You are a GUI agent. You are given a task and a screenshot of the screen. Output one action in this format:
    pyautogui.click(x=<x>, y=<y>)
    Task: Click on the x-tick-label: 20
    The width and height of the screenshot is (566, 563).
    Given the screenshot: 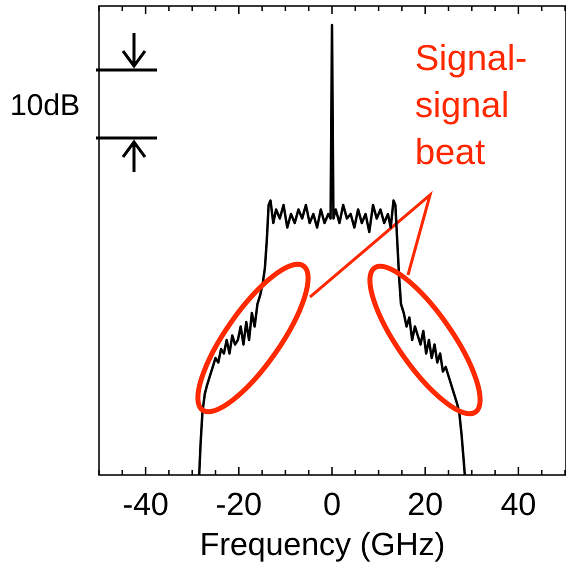 What is the action you would take?
    pyautogui.click(x=425, y=504)
    